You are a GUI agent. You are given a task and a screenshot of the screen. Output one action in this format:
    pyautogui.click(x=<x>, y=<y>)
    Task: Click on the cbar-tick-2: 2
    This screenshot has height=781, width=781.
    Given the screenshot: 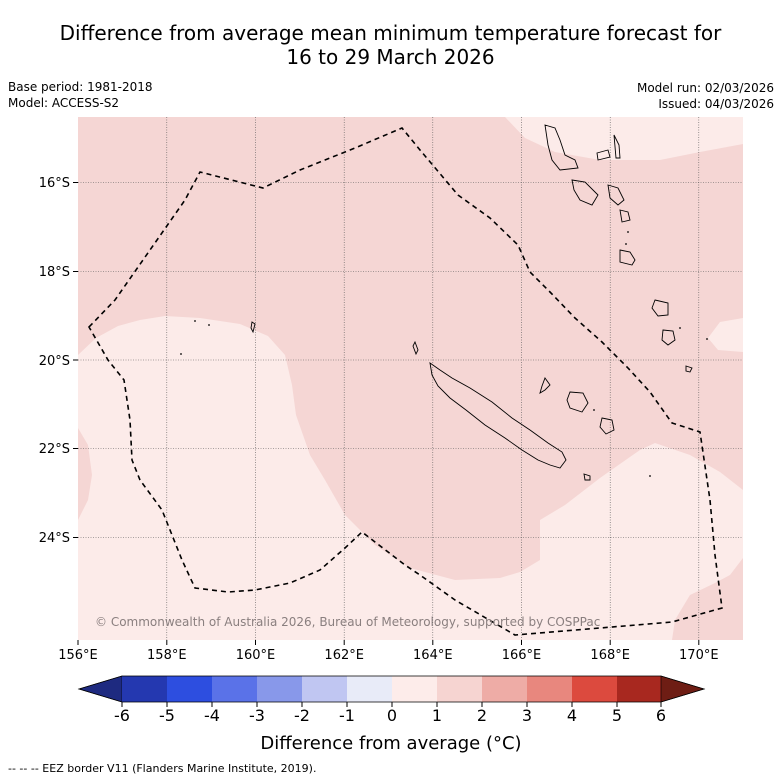 What is the action you would take?
    pyautogui.click(x=482, y=715)
    